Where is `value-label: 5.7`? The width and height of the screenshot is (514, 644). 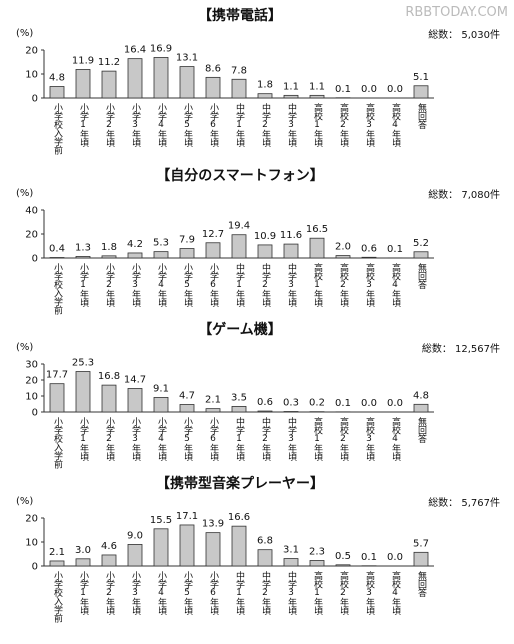
value-label: 5.7 is located at coordinates (421, 543).